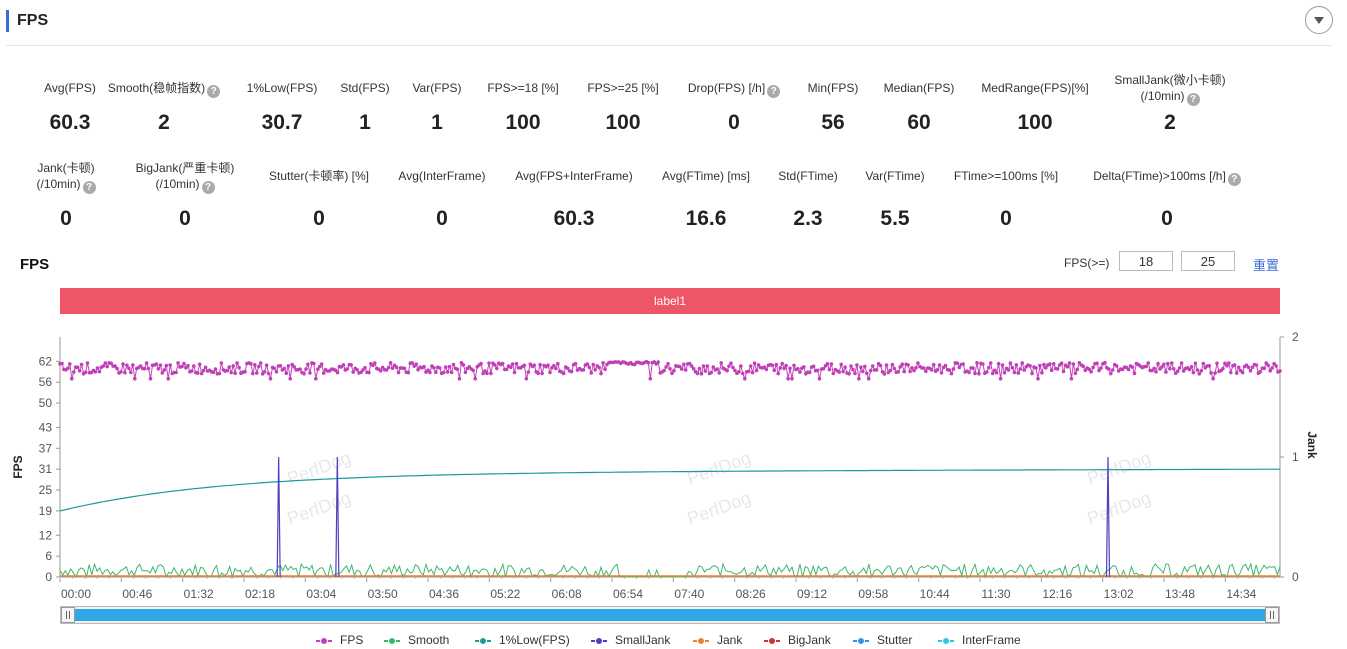  Describe the element at coordinates (339, 640) in the screenshot. I see `legend-item: FPS` at that location.